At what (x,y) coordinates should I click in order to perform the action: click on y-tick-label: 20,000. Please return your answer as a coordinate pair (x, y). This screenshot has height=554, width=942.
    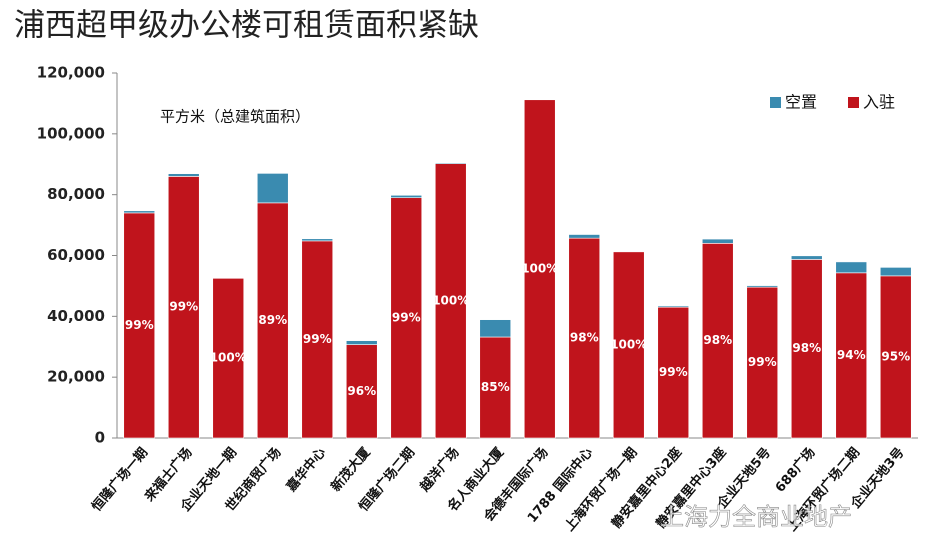
    Looking at the image, I should click on (76, 377).